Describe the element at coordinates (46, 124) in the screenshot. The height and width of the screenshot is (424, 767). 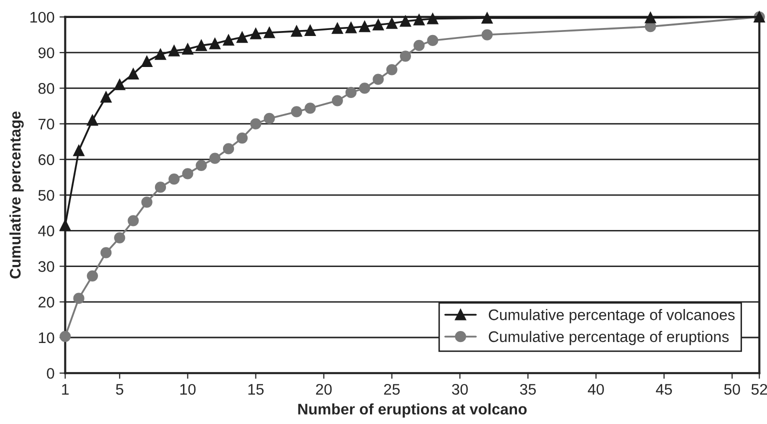
I see `y-tick-label: 70` at that location.